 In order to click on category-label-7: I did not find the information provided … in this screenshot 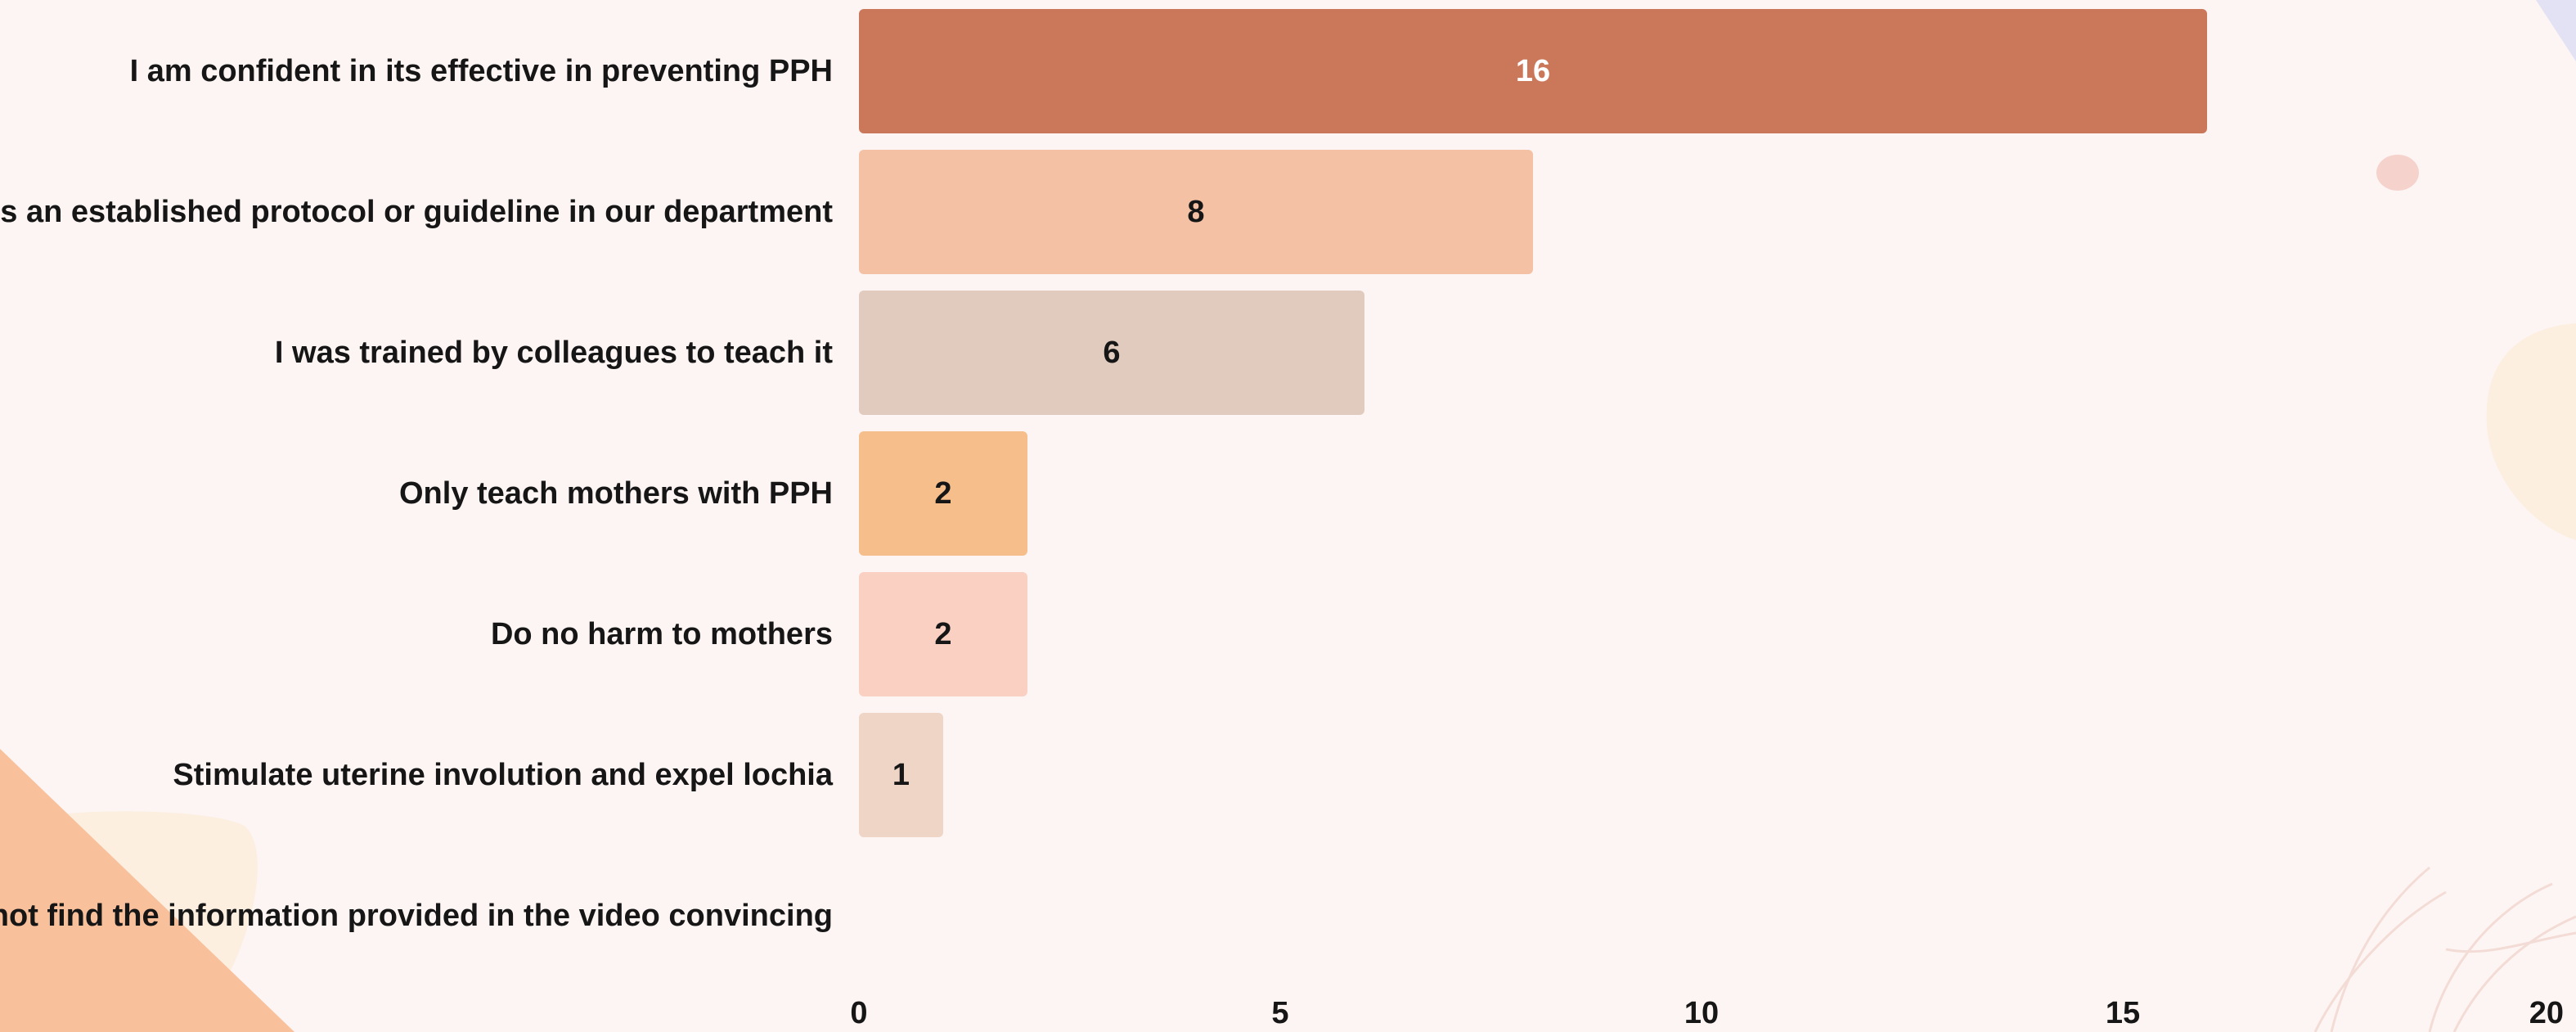, I will do `click(417, 916)`.